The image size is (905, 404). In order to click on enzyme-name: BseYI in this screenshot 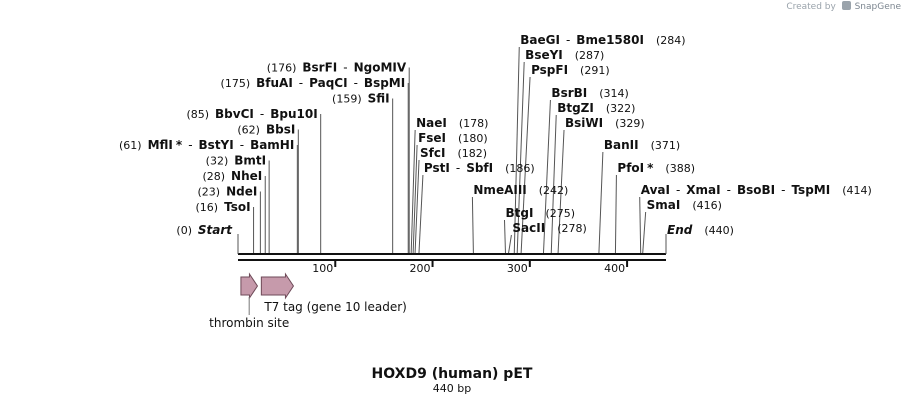, I will do `click(544, 55)`.